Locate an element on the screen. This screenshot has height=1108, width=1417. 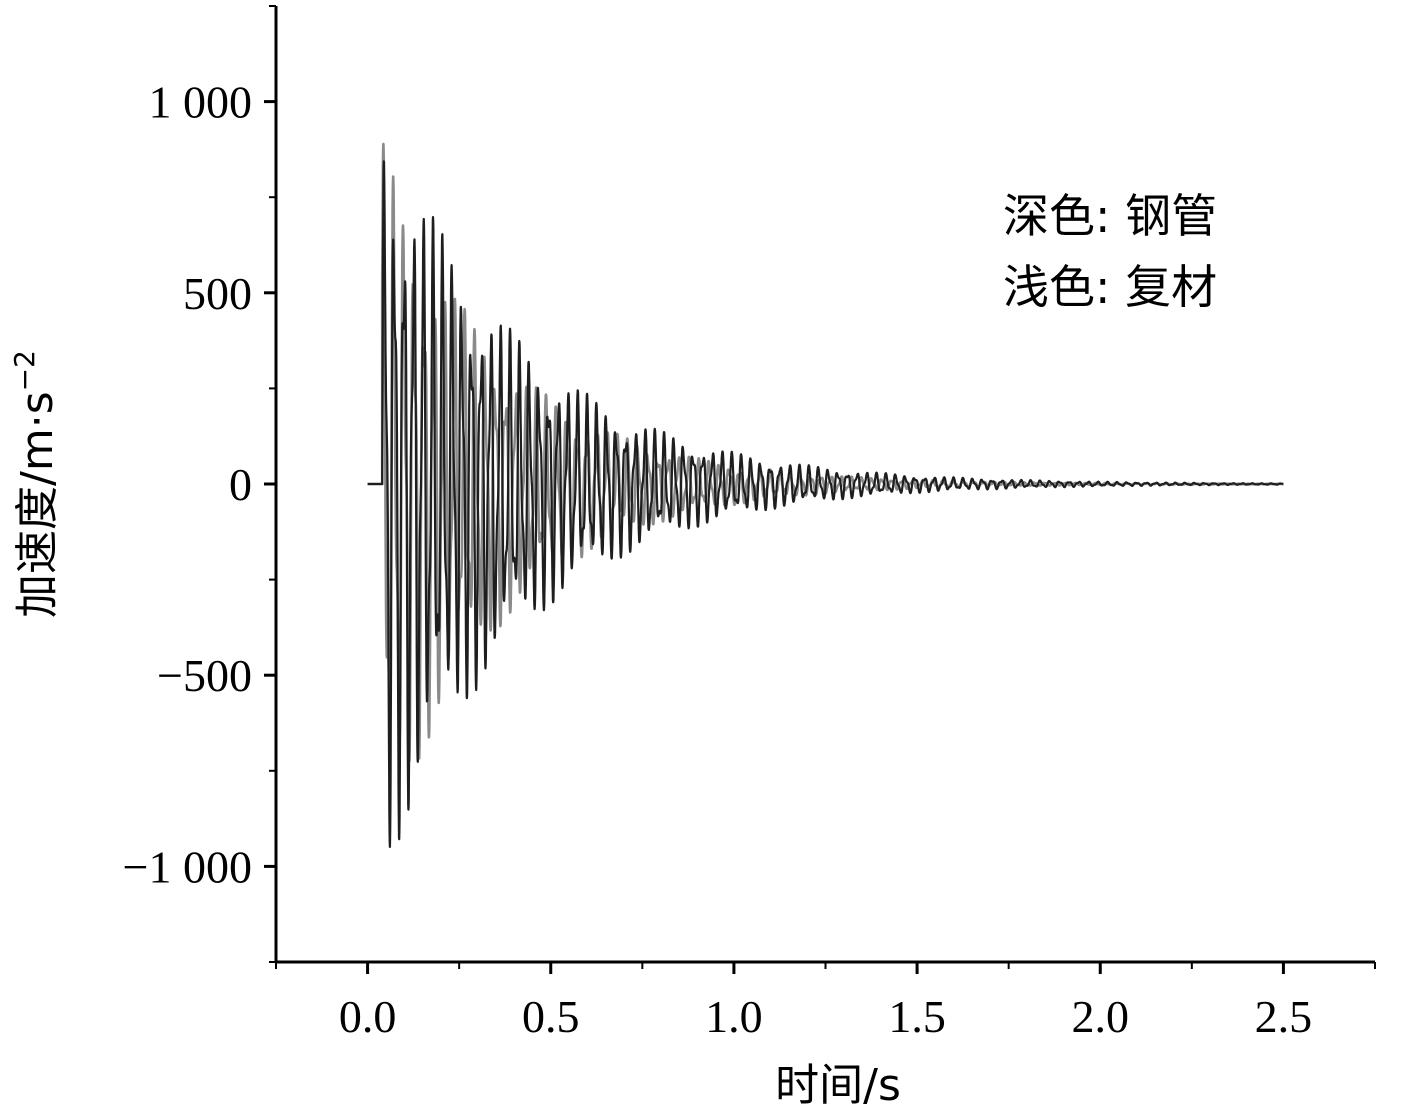
y-tick-label: −500 is located at coordinates (204, 675).